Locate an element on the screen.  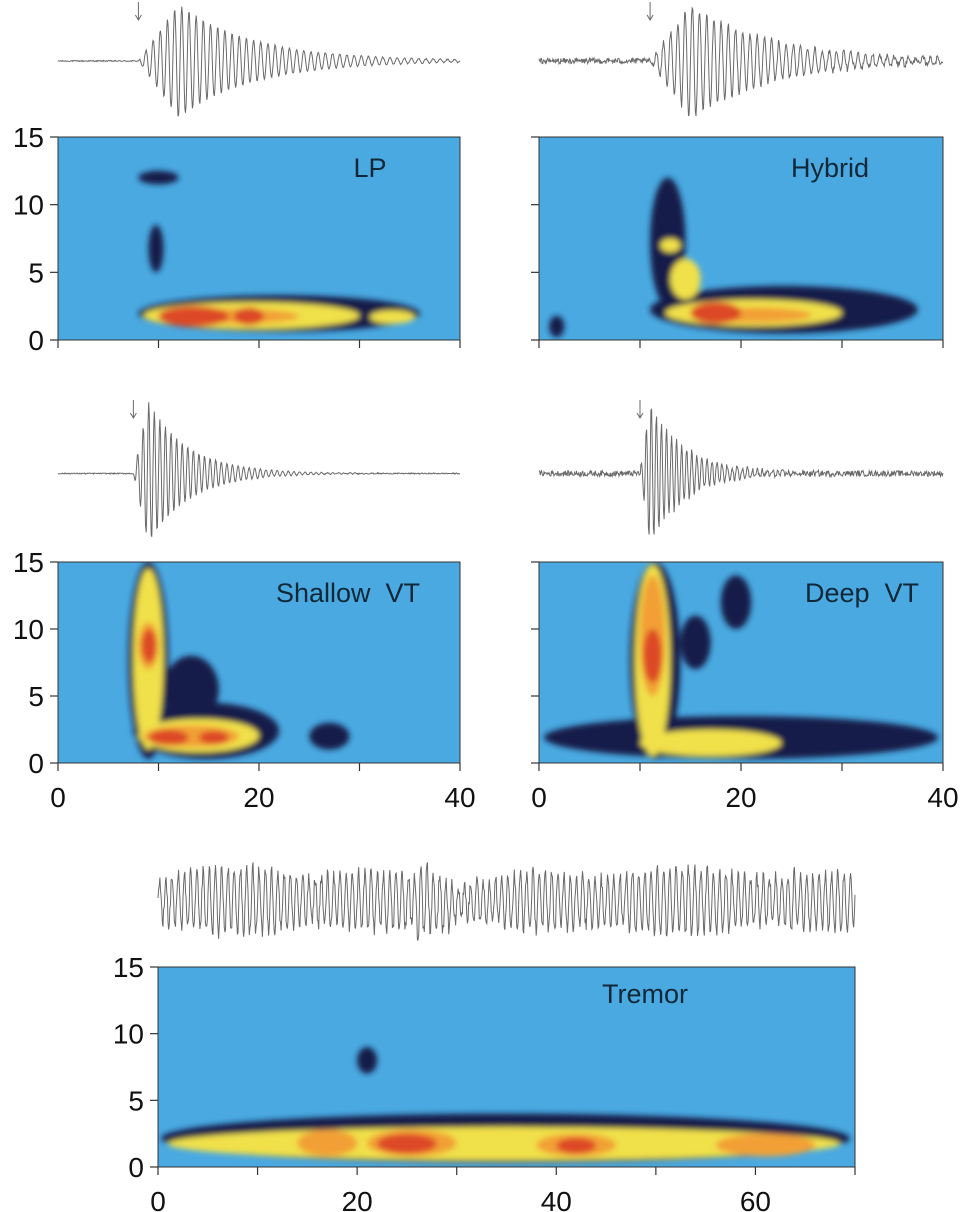
tremor-ytick-label: 15 is located at coordinates (128, 967).